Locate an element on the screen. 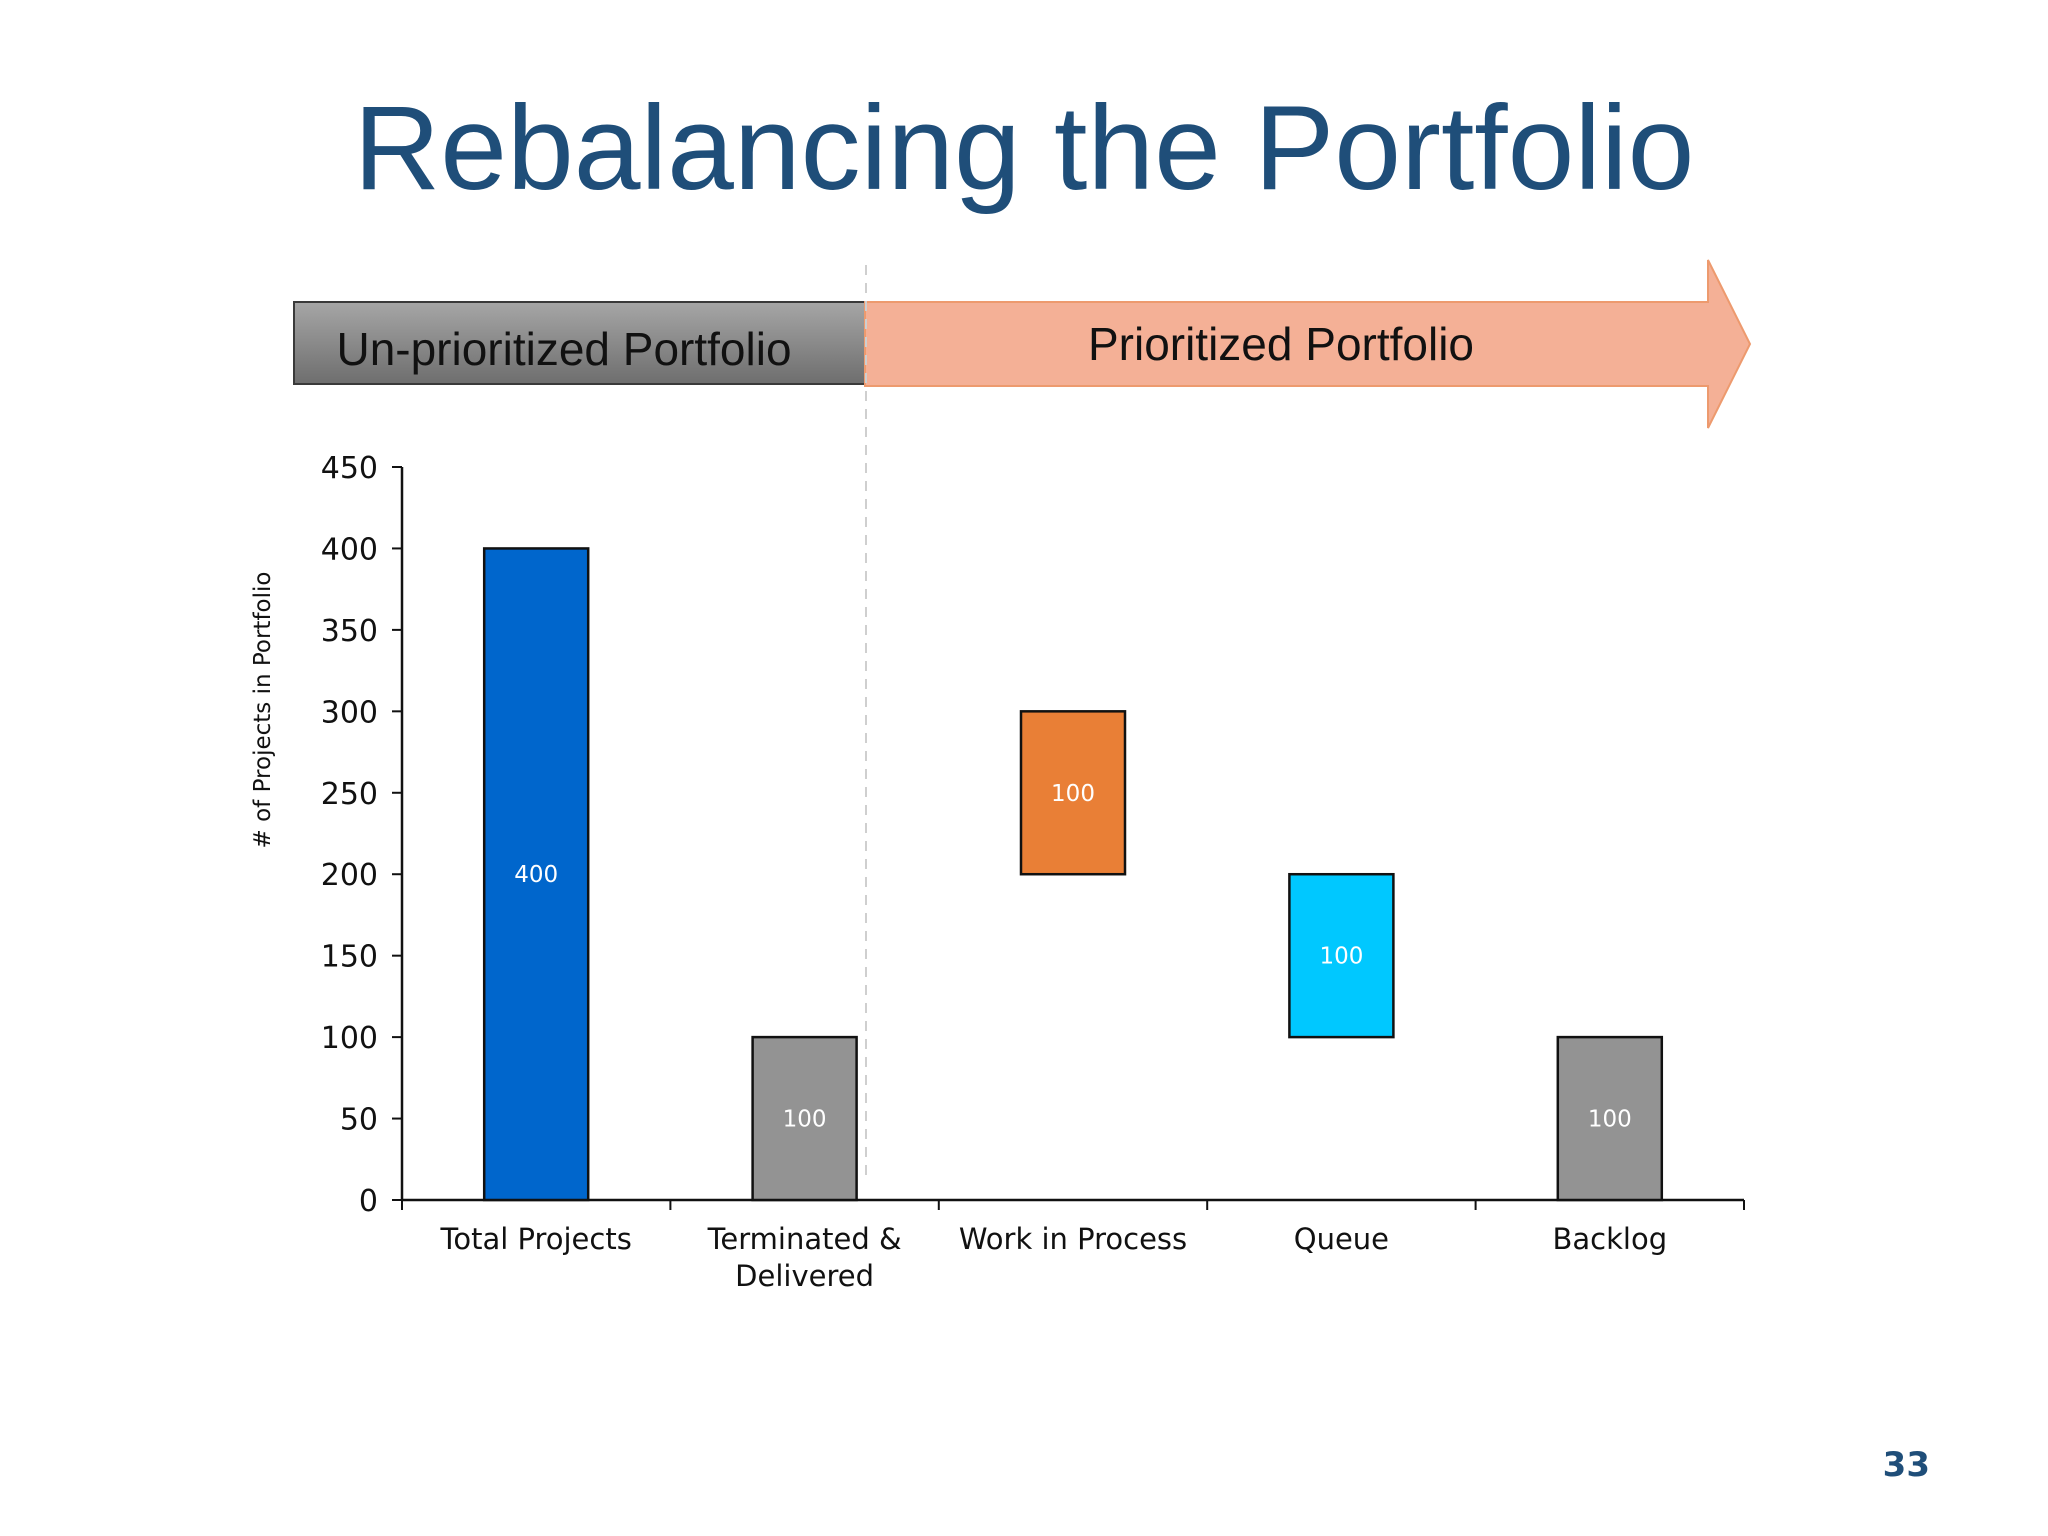  page-number: 33 is located at coordinates (1906, 1465).